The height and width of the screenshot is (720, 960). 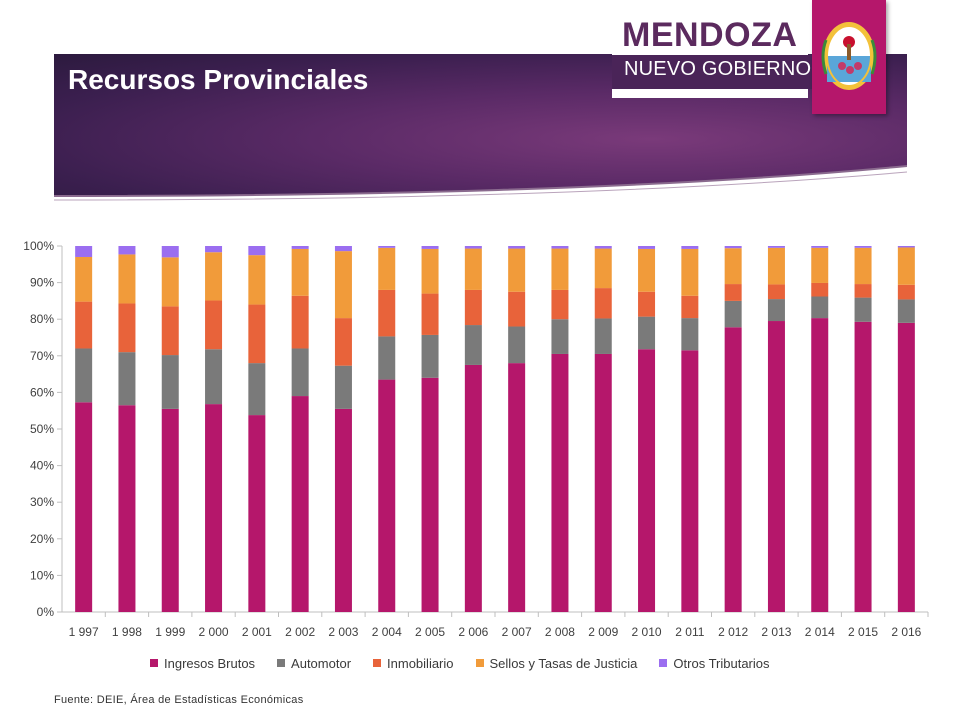 I want to click on x-tick-label: 2 011, so click(x=689, y=632).